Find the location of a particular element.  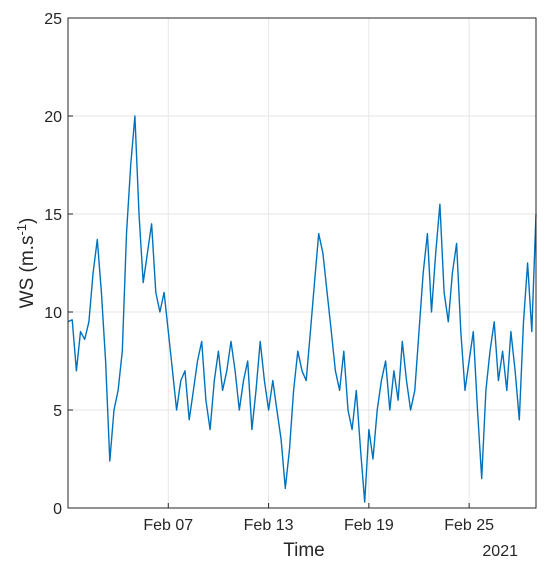

y-tick-label: 10 is located at coordinates (53, 313).